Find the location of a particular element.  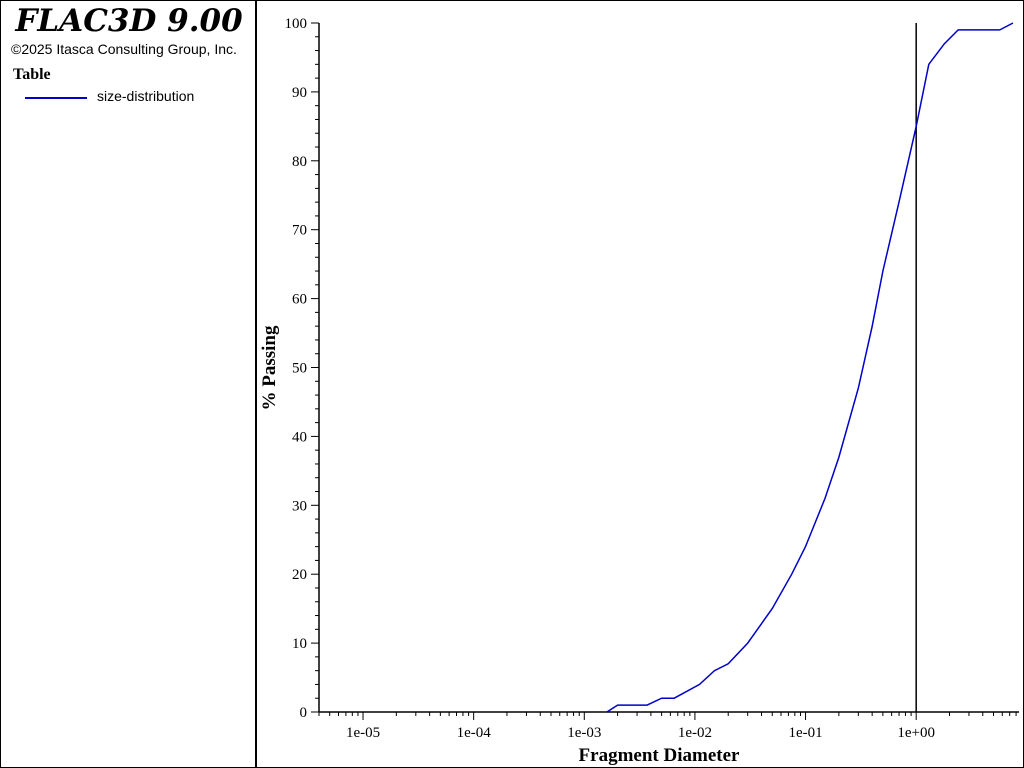

y-tick-label: 0 is located at coordinates (304, 713).